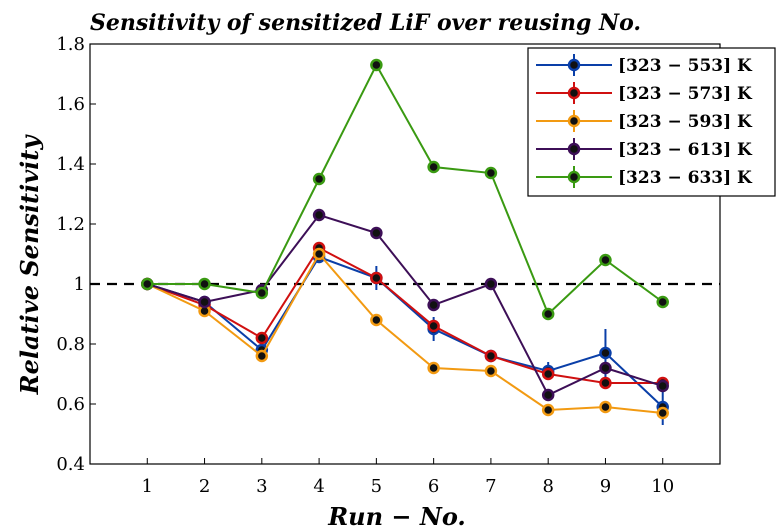 This screenshot has height=532, width=776. What do you see at coordinates (662, 486) in the screenshot?
I see `x-tick-label: 10` at bounding box center [662, 486].